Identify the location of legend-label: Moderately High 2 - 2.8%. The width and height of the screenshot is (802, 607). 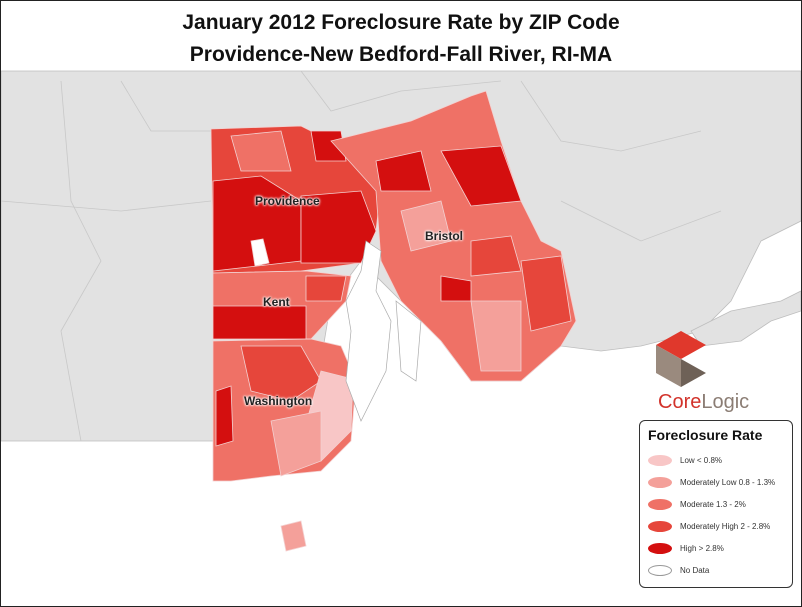
(725, 526).